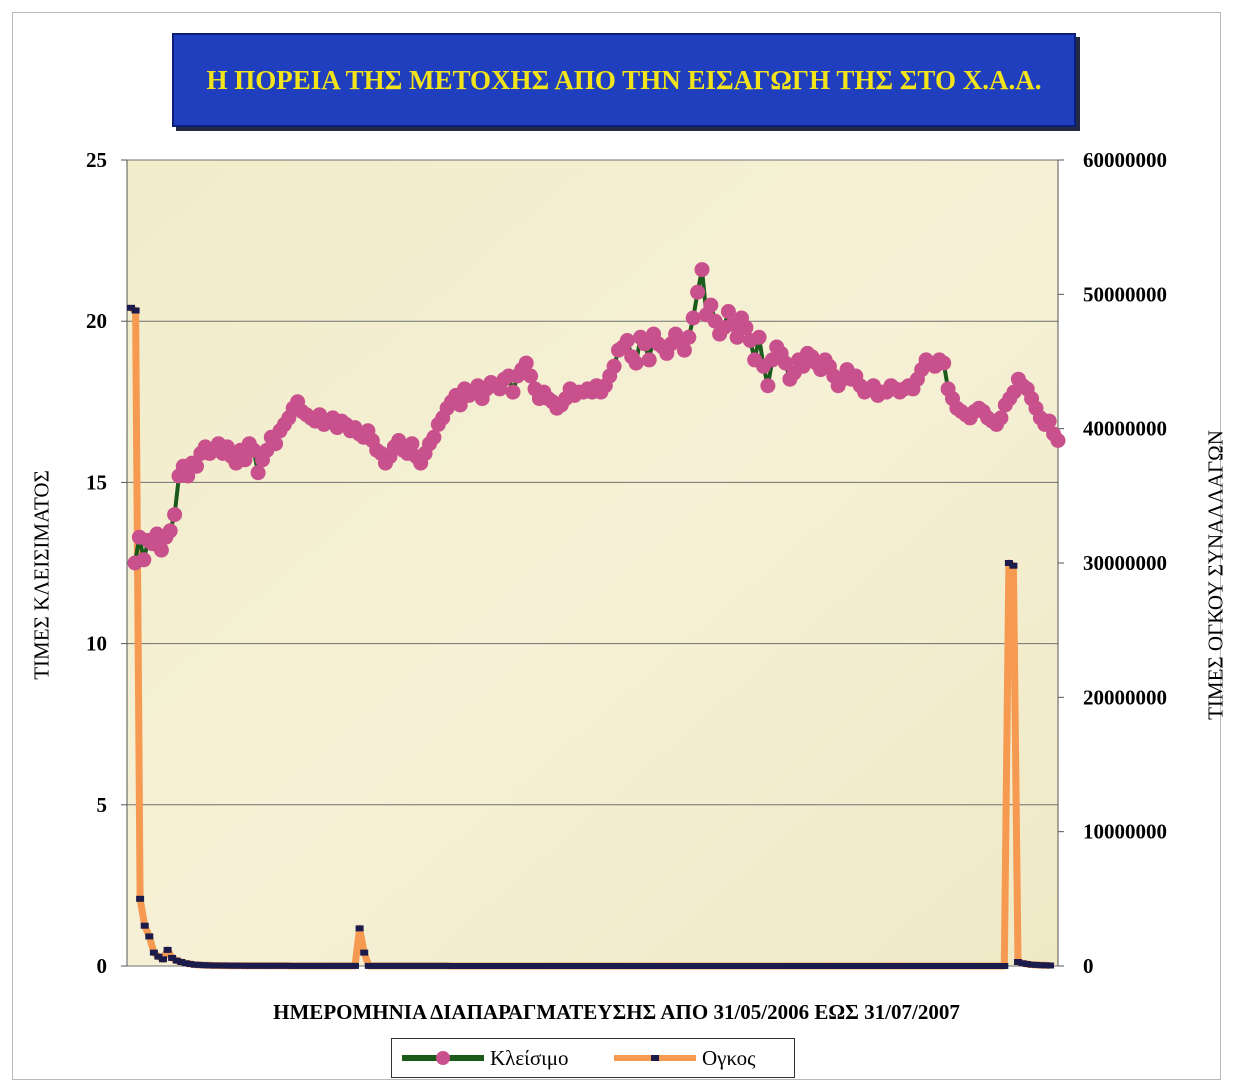  I want to click on right-tick-label: 0, so click(1088, 966).